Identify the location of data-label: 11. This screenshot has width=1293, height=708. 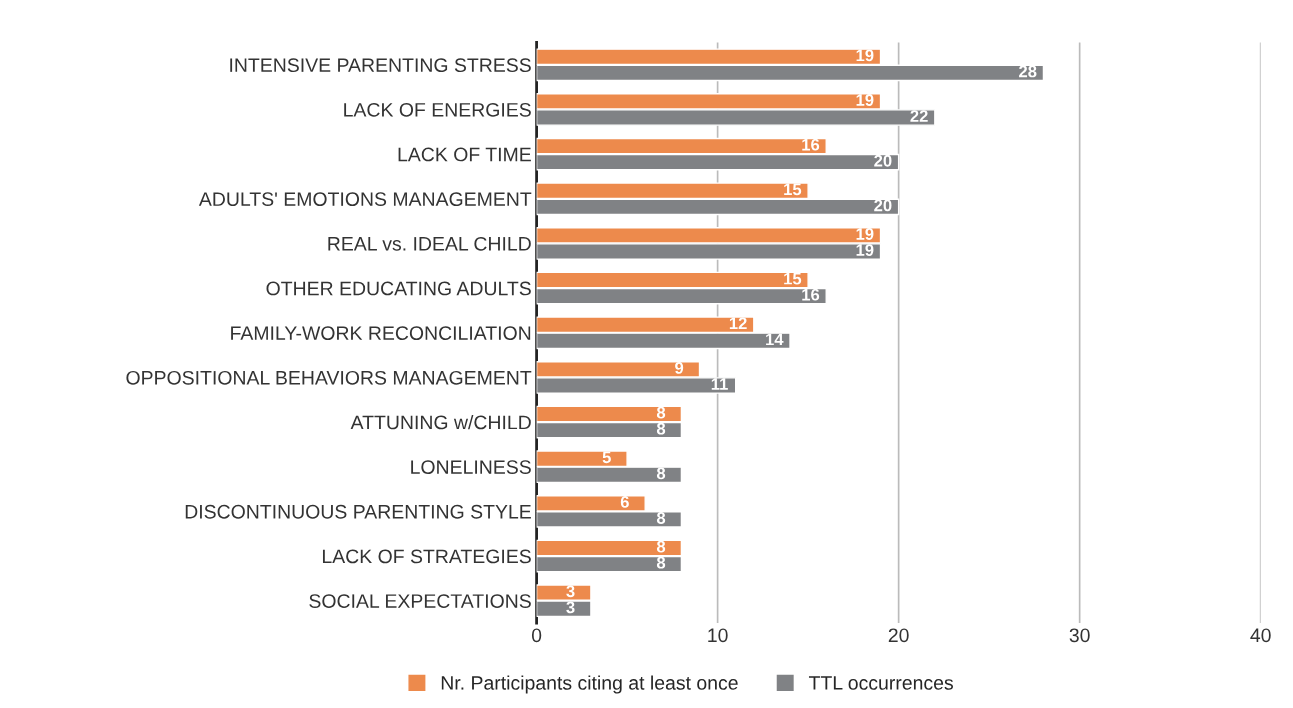
(719, 384).